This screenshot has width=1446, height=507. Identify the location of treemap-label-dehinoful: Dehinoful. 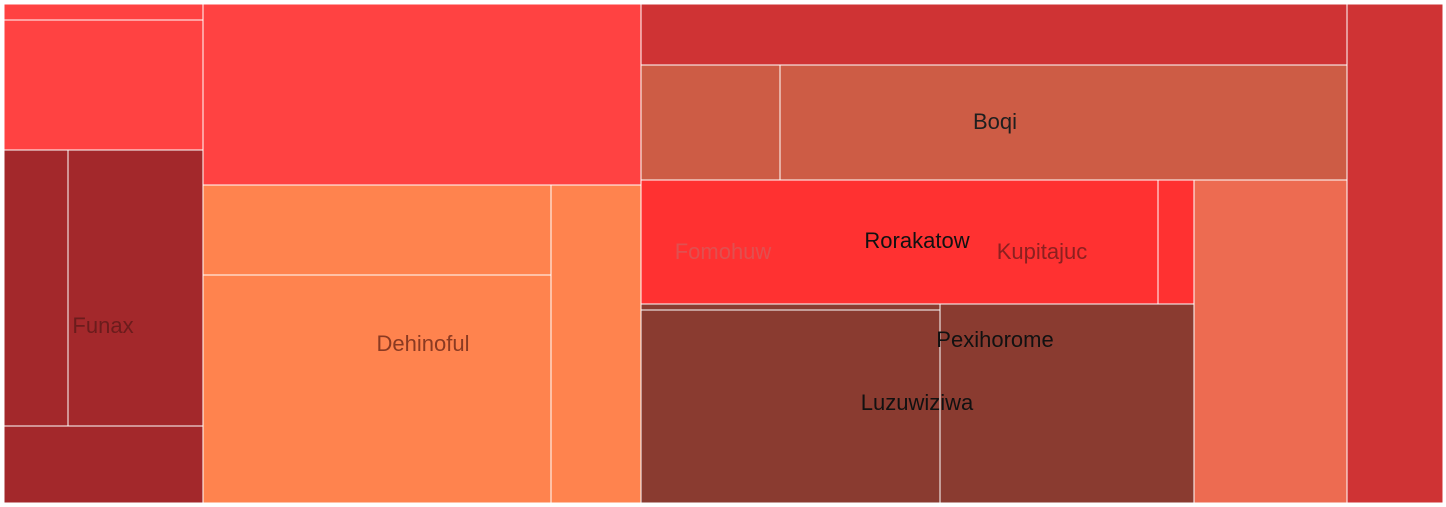
(423, 343).